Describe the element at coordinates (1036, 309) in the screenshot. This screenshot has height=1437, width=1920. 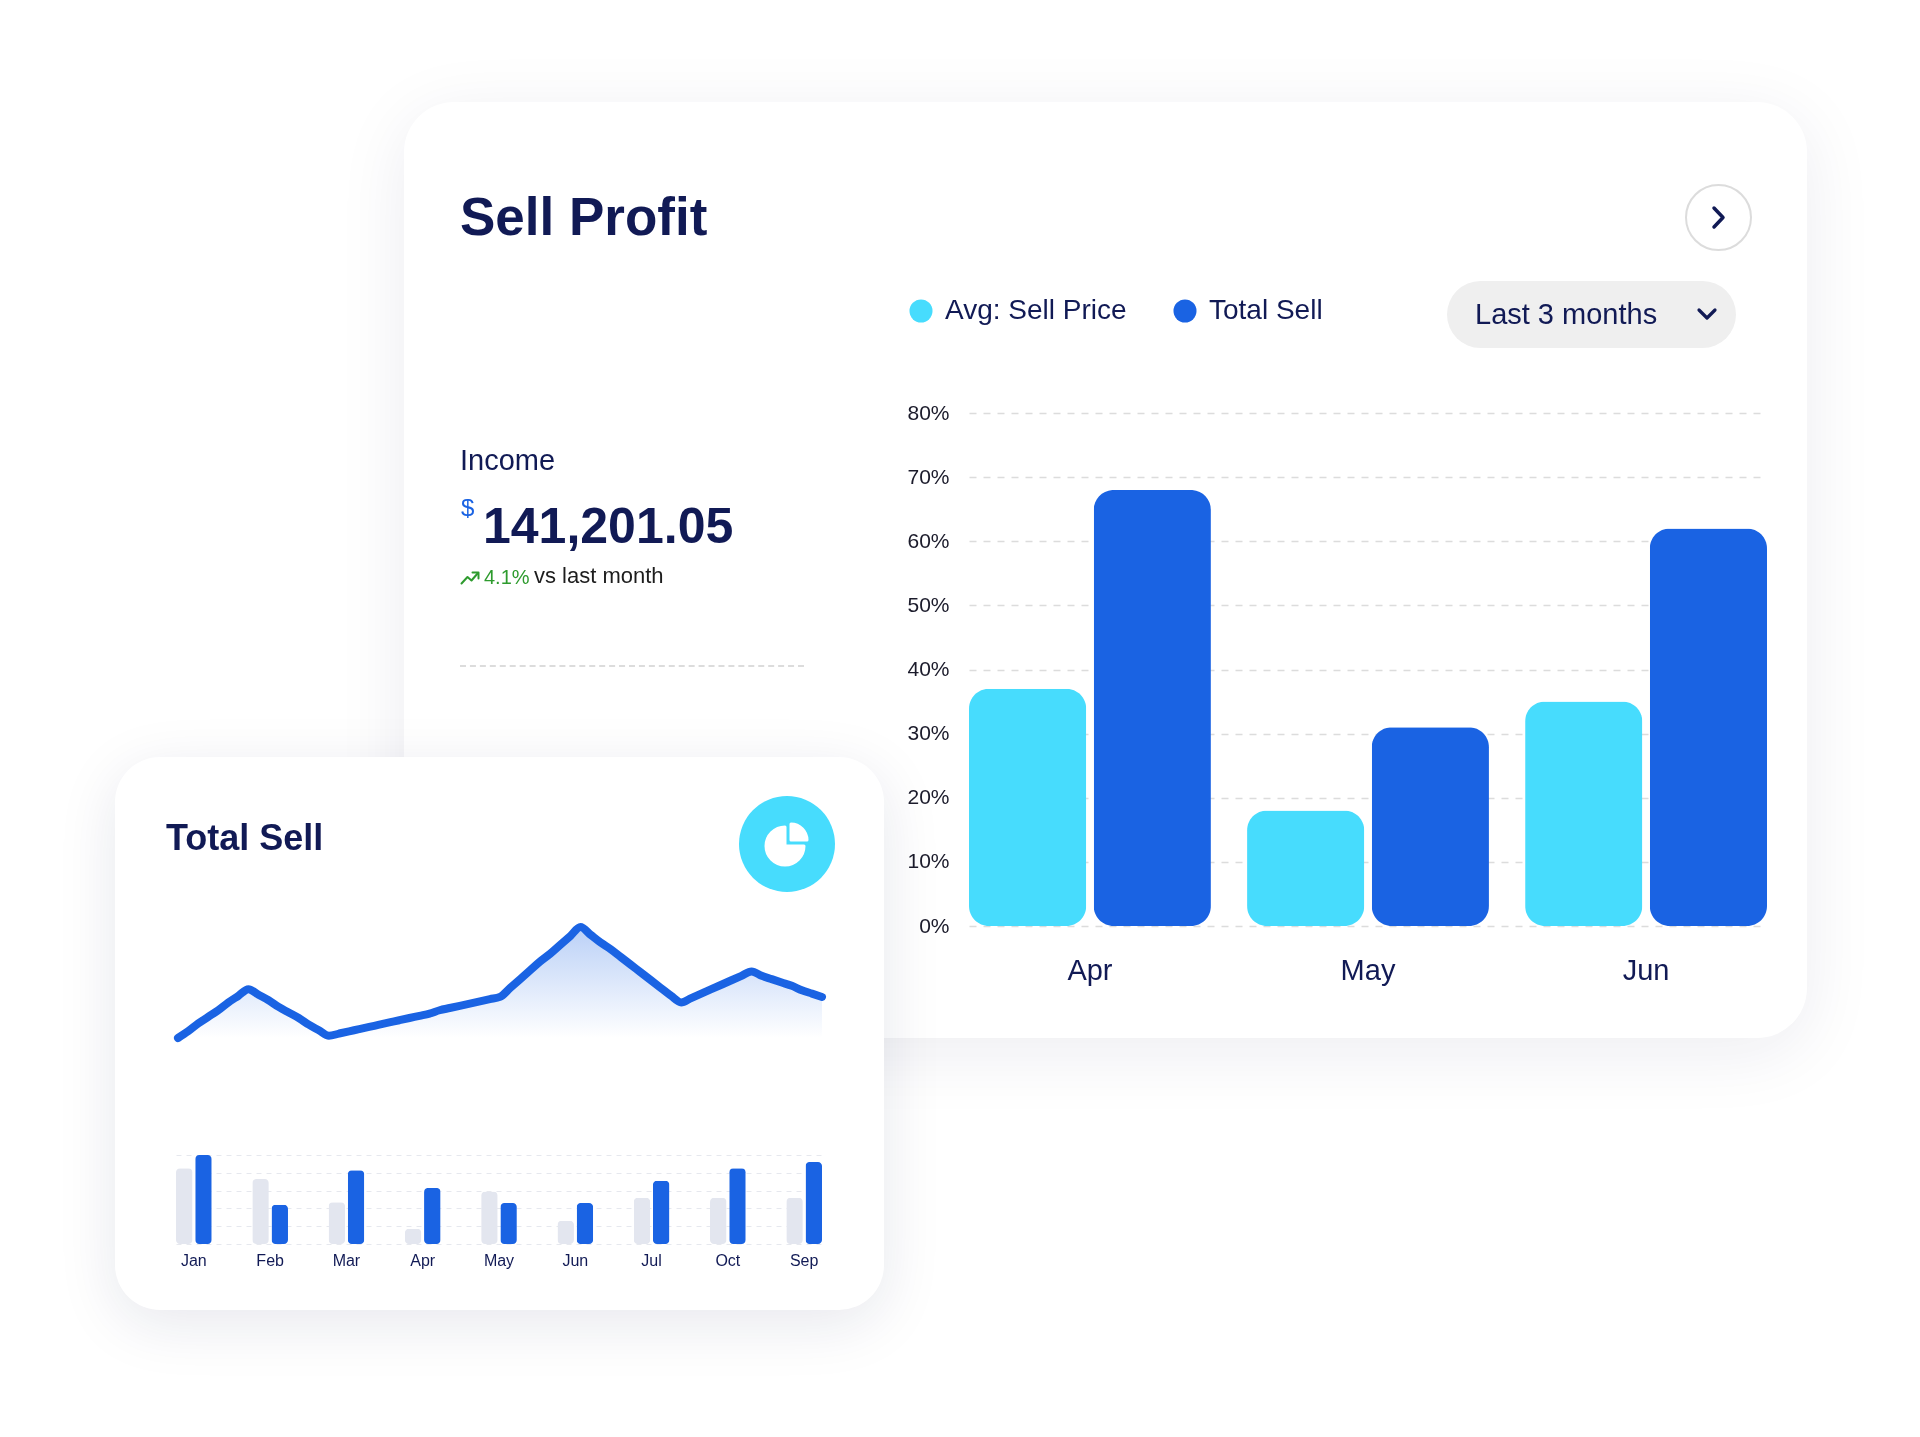
I see `legend-label: Avg: Sell Price` at that location.